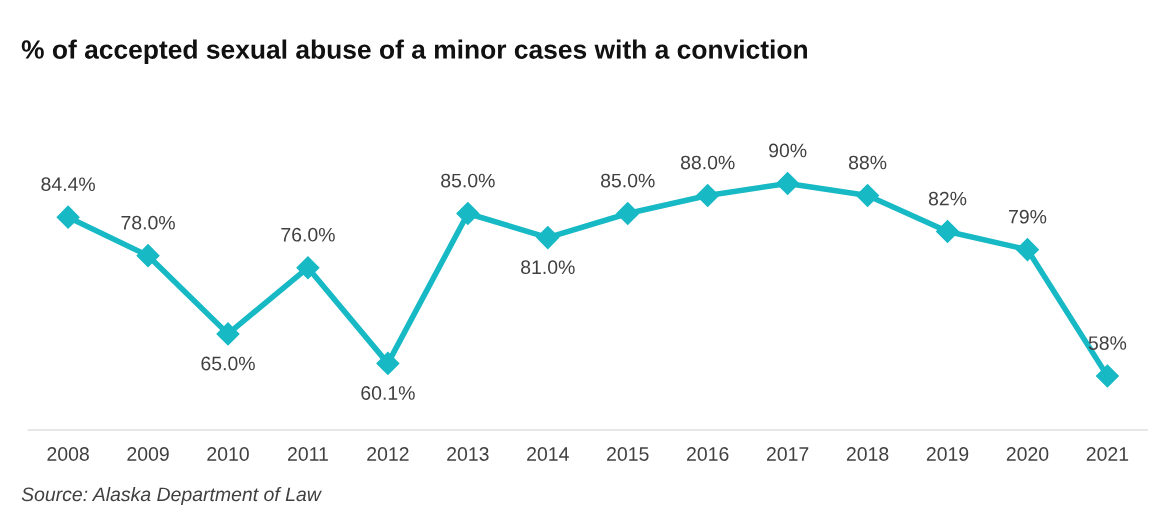  I want to click on source-note: Source: Alaska Department of Law, so click(171, 496).